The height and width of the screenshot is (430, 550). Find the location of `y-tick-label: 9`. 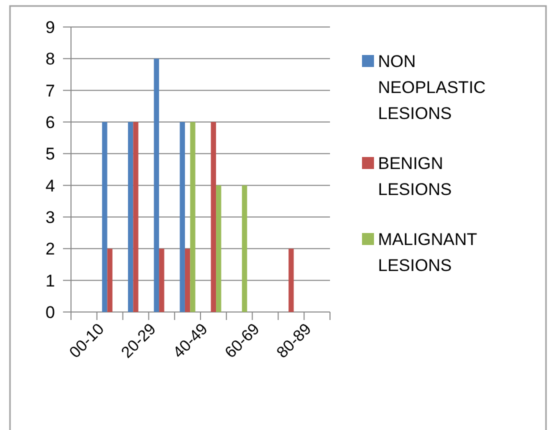

y-tick-label: 9 is located at coordinates (50, 27).